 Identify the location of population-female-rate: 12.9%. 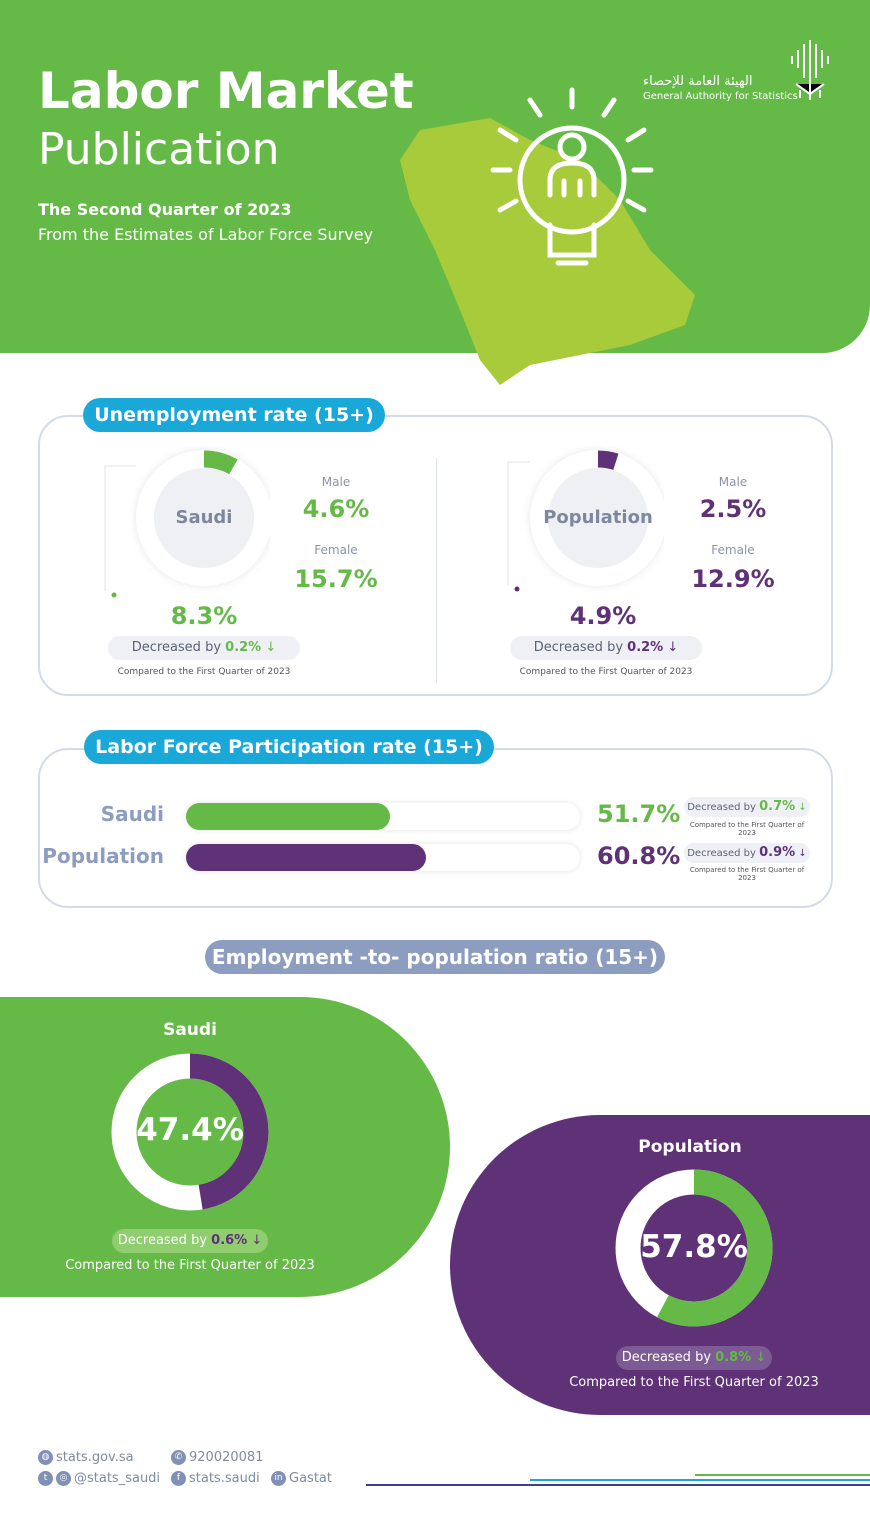
(733, 579).